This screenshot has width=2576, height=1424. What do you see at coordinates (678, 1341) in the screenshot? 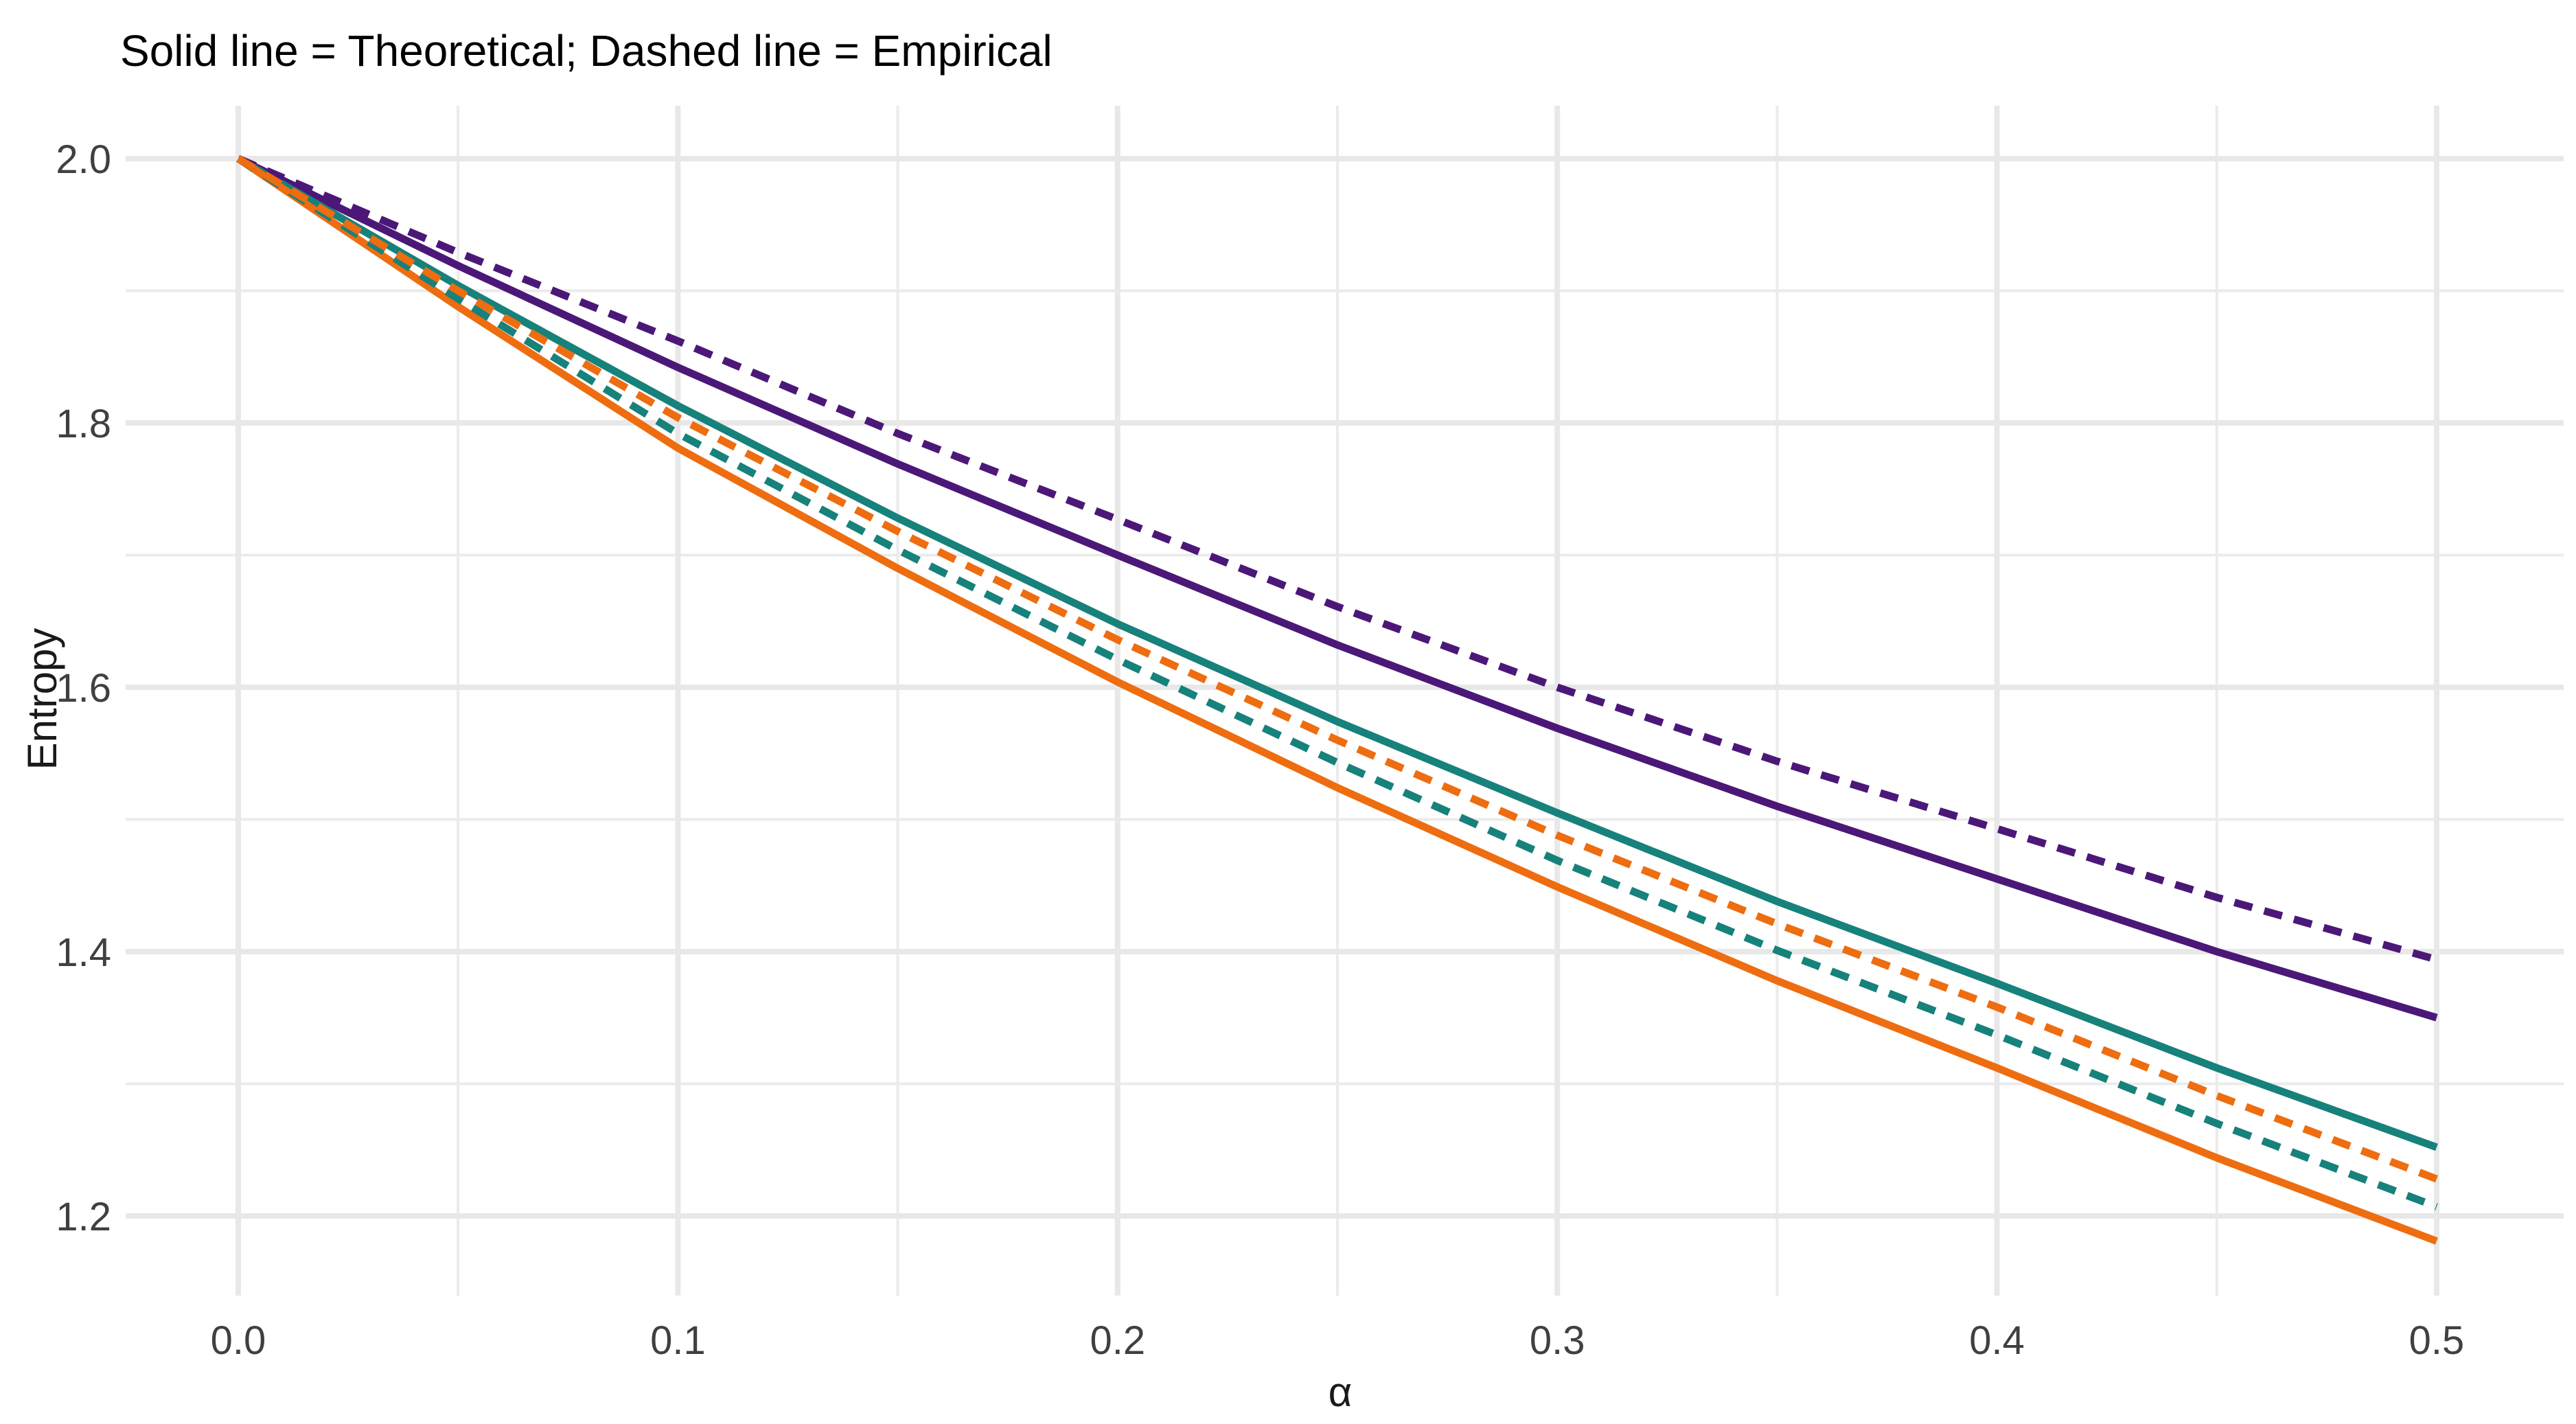
I see `x-tick-label: 0.1` at bounding box center [678, 1341].